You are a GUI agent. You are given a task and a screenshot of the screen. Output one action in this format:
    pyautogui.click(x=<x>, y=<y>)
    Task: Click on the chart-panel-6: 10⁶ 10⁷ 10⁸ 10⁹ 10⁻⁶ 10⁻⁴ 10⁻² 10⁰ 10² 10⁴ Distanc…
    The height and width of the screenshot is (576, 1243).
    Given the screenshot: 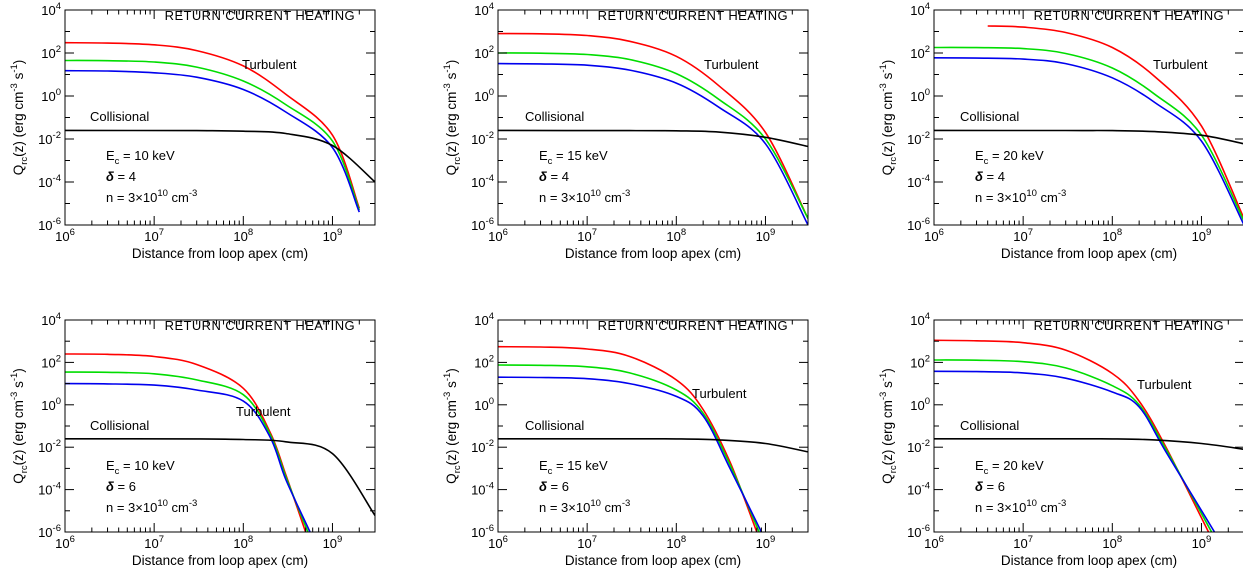 What is the action you would take?
    pyautogui.click(x=1060, y=439)
    